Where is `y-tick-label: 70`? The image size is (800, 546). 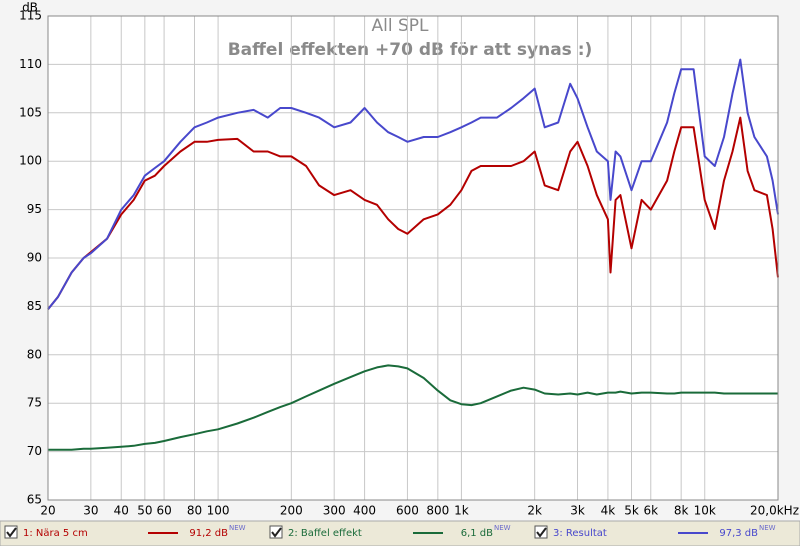
y-tick-label: 70 is located at coordinates (34, 451).